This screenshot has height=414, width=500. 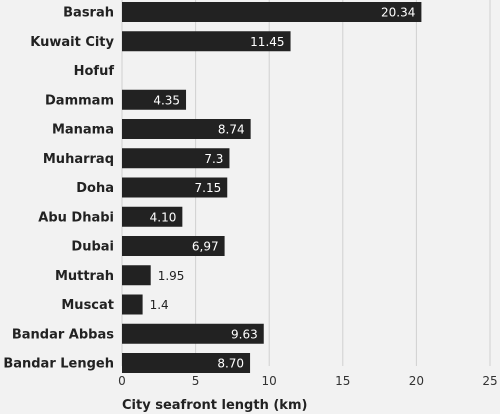 What do you see at coordinates (88, 13) in the screenshot?
I see `category-label: Basrah` at bounding box center [88, 13].